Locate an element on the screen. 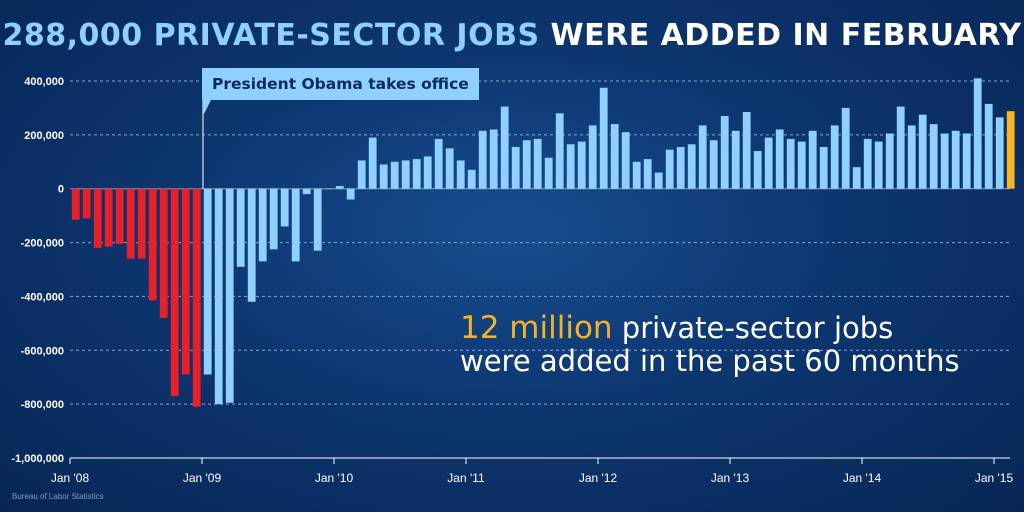 The height and width of the screenshot is (512, 1024). y-tick-label: 400,000 is located at coordinates (44, 82).